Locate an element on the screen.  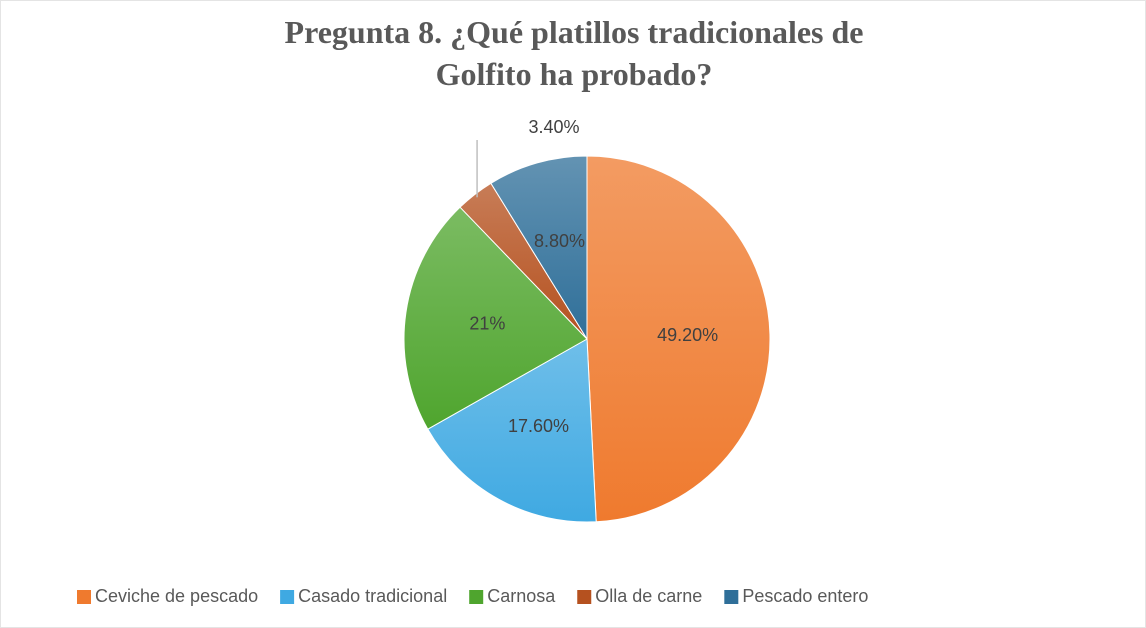
legend-label: Ceviche de pescado is located at coordinates (176, 596).